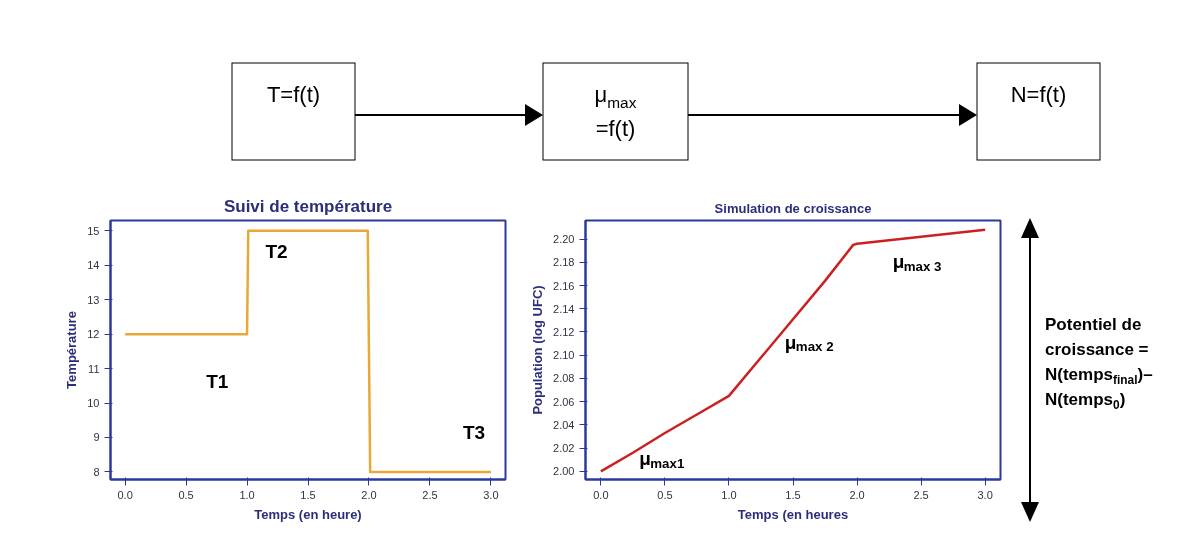 The width and height of the screenshot is (1203, 539). Describe the element at coordinates (564, 239) in the screenshot. I see `y-tick-label: 2.20` at that location.